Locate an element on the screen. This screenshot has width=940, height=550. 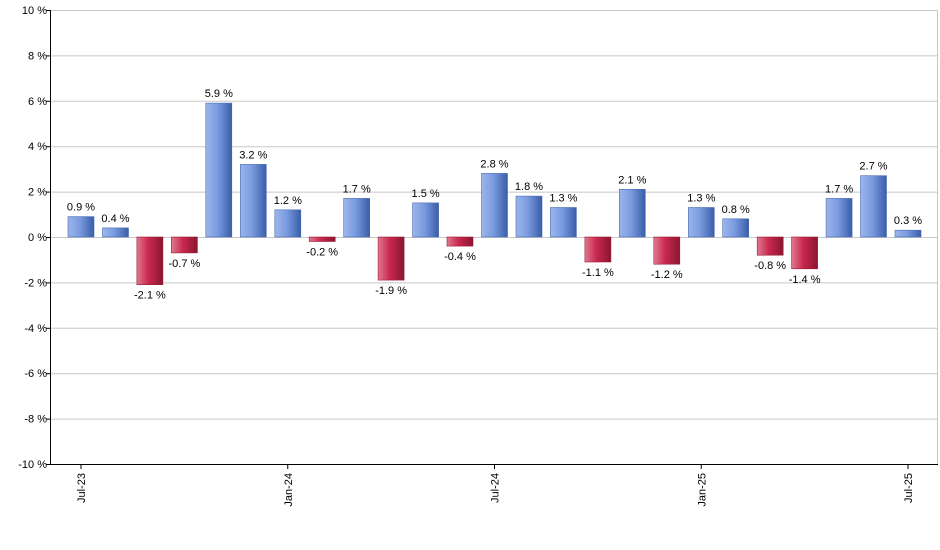
bar-value-label: 0.3 % is located at coordinates (908, 221).